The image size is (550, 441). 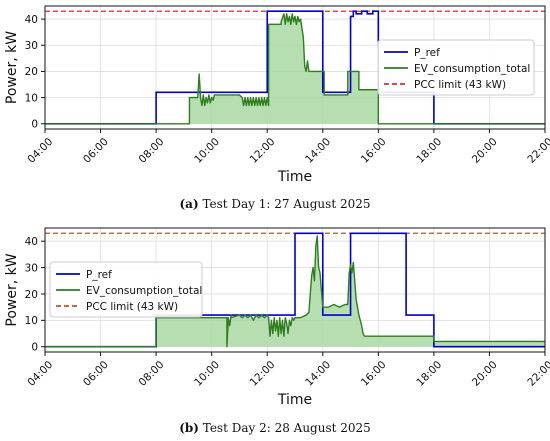 What do you see at coordinates (188, 204) in the screenshot?
I see `caption-label: (a)` at bounding box center [188, 204].